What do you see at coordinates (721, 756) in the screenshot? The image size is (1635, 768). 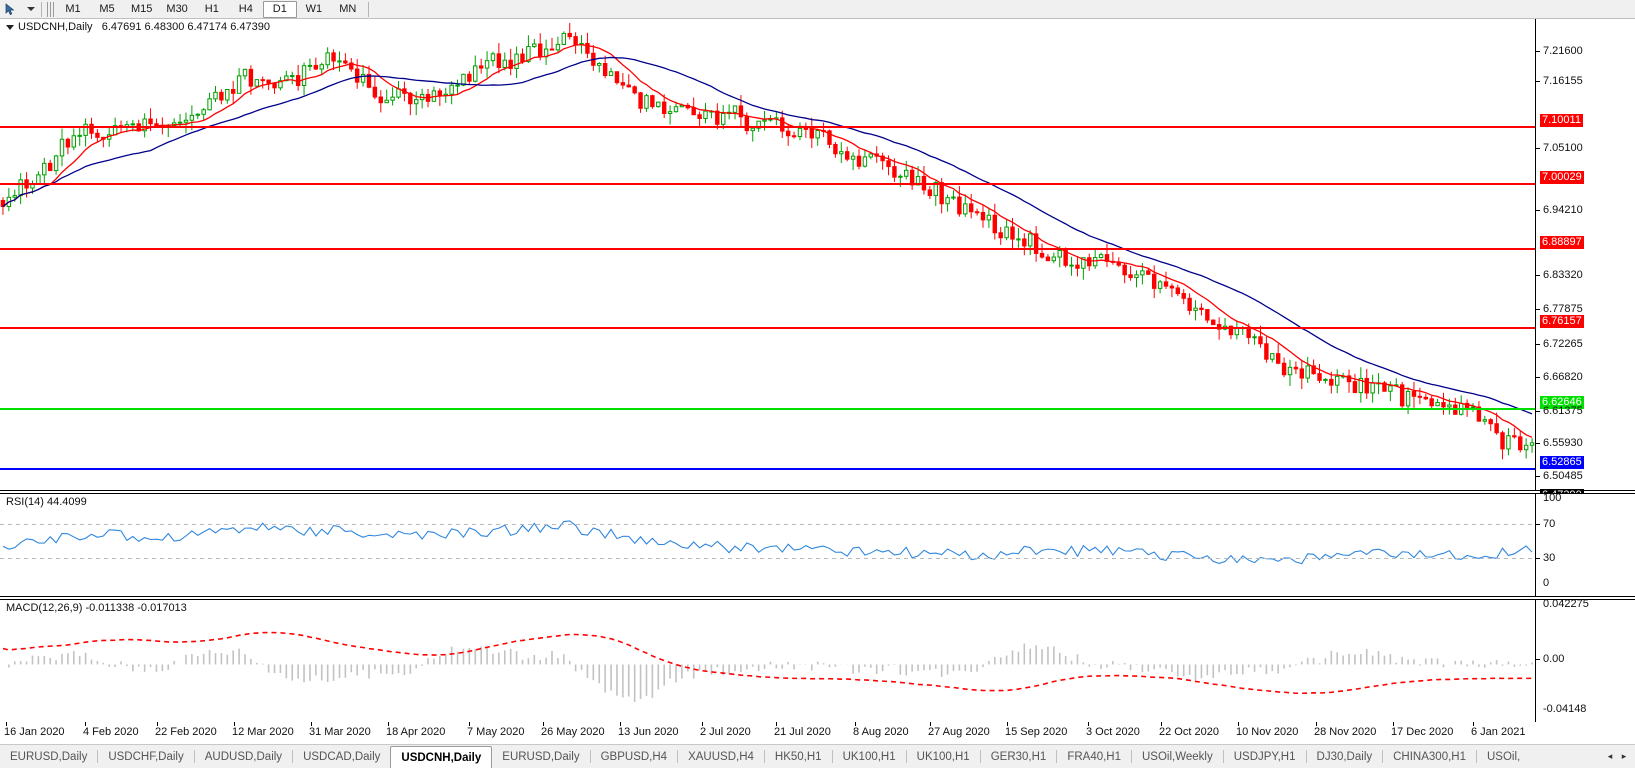 I see `chart-tab-xauusd-h4: XAUUSD,H4` at bounding box center [721, 756].